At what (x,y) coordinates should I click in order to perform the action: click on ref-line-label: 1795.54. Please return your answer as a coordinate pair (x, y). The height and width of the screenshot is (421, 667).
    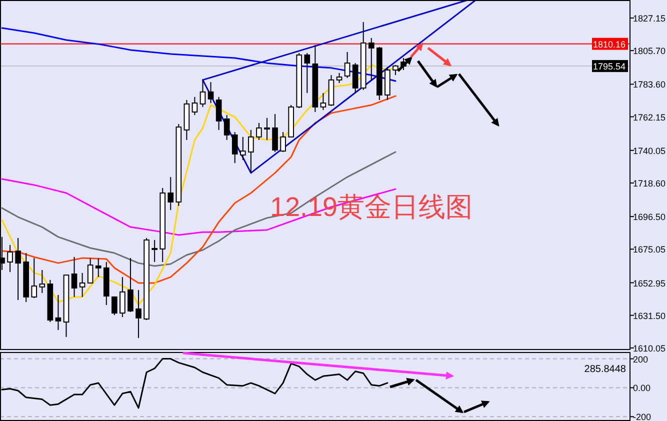
    Looking at the image, I should click on (609, 67).